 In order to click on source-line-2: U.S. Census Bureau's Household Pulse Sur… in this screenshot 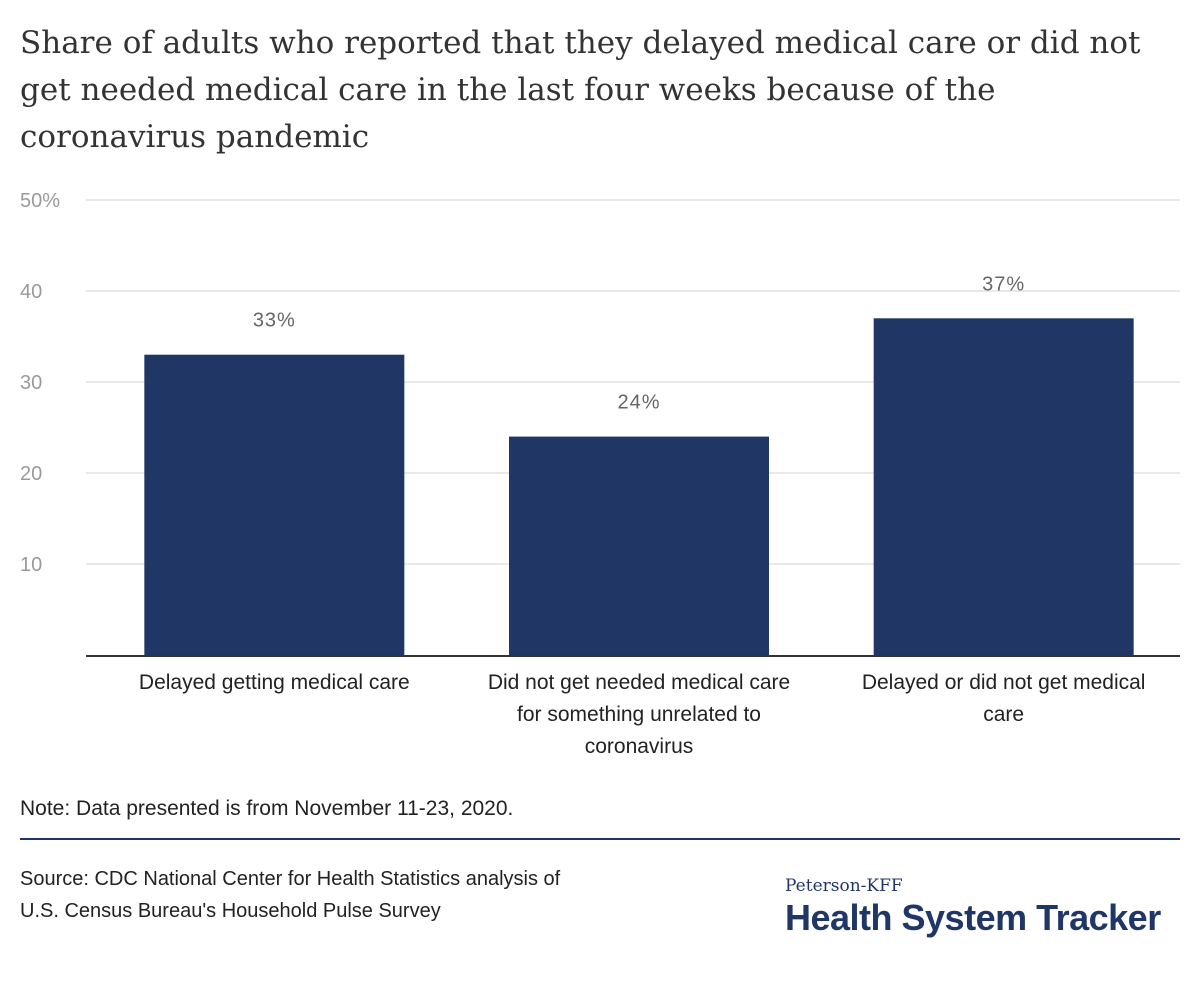, I will do `click(230, 911)`.